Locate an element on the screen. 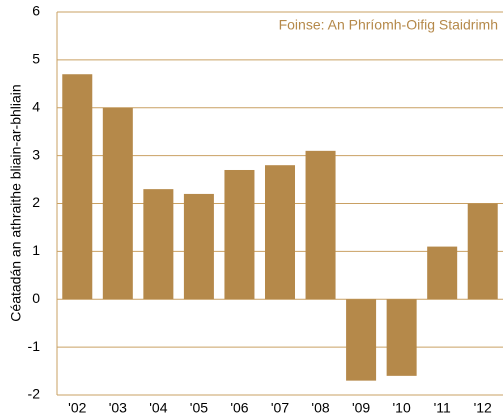 This screenshot has height=419, width=503. annotation: Foinse: An Phríomh-Oifig Staidrimh is located at coordinates (388, 25).